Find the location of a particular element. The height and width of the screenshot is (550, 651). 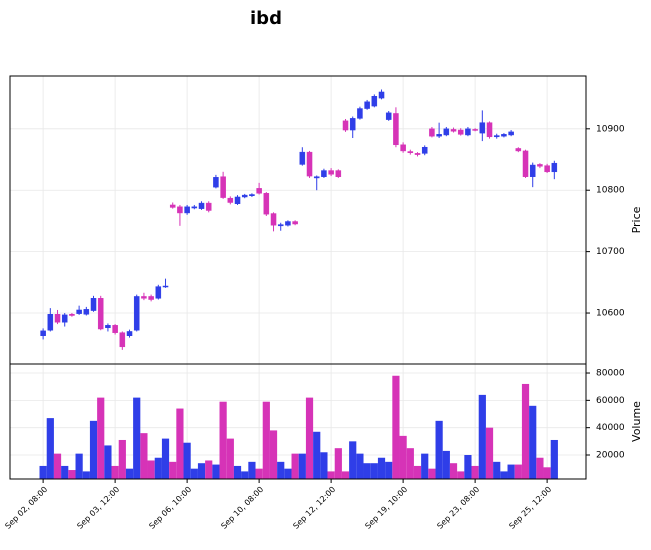

y-tick-label: 10900 is located at coordinates (610, 129).